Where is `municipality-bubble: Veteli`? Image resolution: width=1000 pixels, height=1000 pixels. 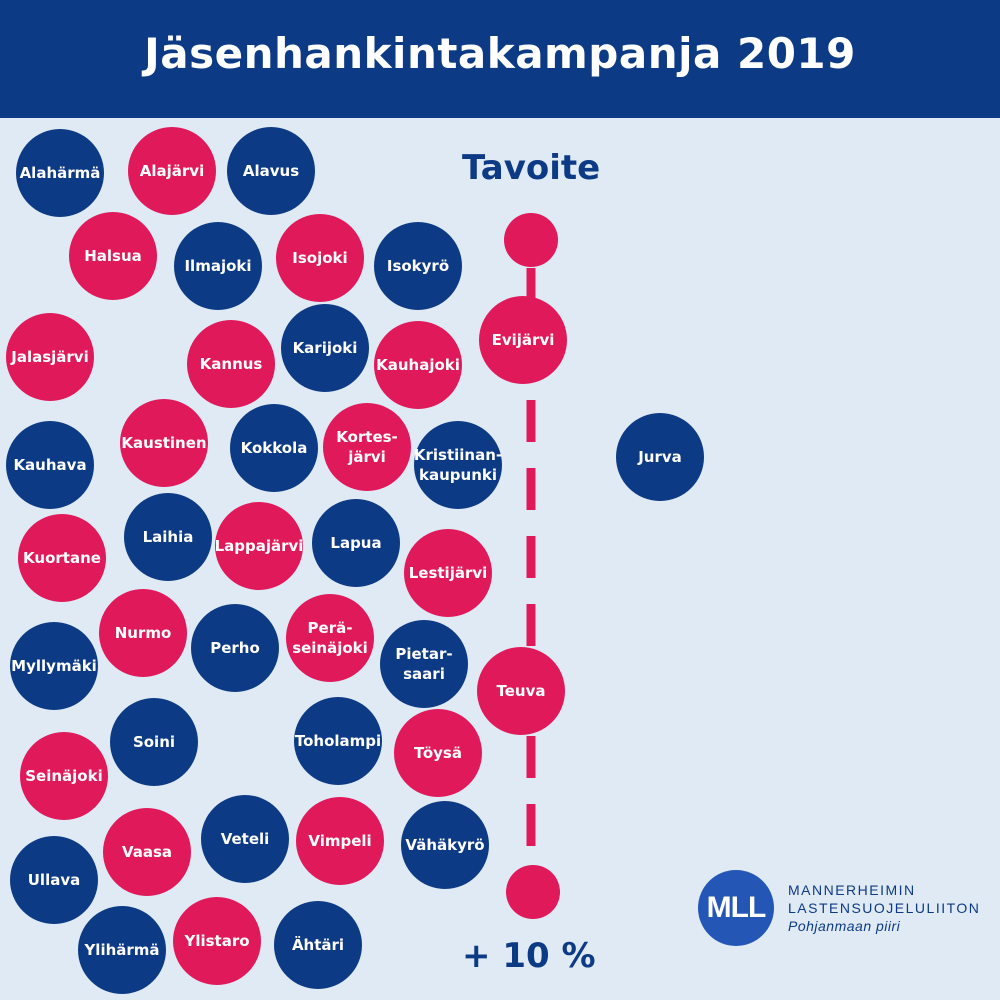 municipality-bubble: Veteli is located at coordinates (245, 839).